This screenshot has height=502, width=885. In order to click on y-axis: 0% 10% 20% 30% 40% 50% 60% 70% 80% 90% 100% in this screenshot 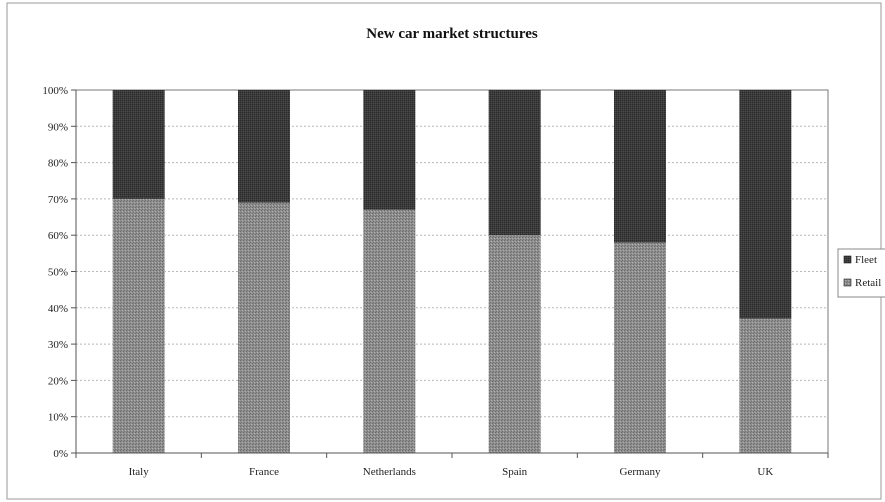, I will do `click(59, 272)`.